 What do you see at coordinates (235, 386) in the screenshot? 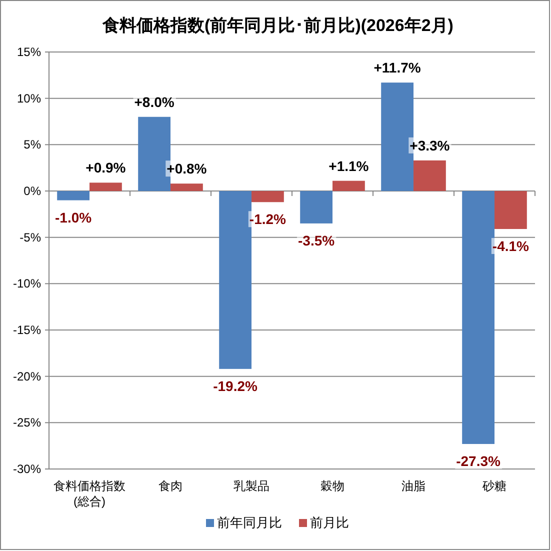
I see `value-label: -19.2%` at bounding box center [235, 386].